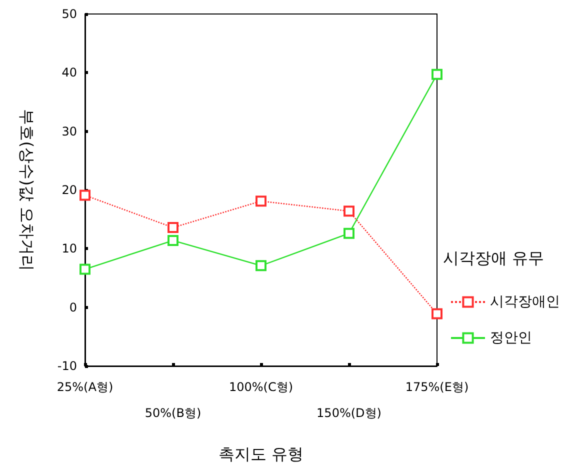 The image size is (571, 471). Describe the element at coordinates (69, 14) in the screenshot. I see `y-tick-label: 50` at that location.